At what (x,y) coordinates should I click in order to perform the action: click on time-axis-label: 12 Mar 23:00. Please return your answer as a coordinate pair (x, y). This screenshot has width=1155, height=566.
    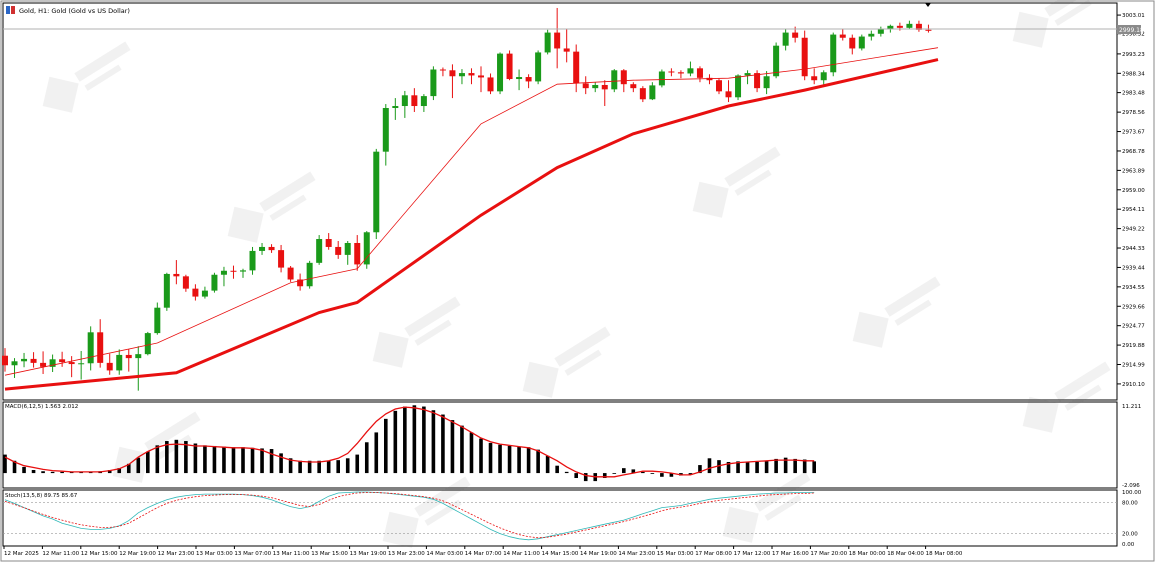
    Looking at the image, I should click on (176, 554).